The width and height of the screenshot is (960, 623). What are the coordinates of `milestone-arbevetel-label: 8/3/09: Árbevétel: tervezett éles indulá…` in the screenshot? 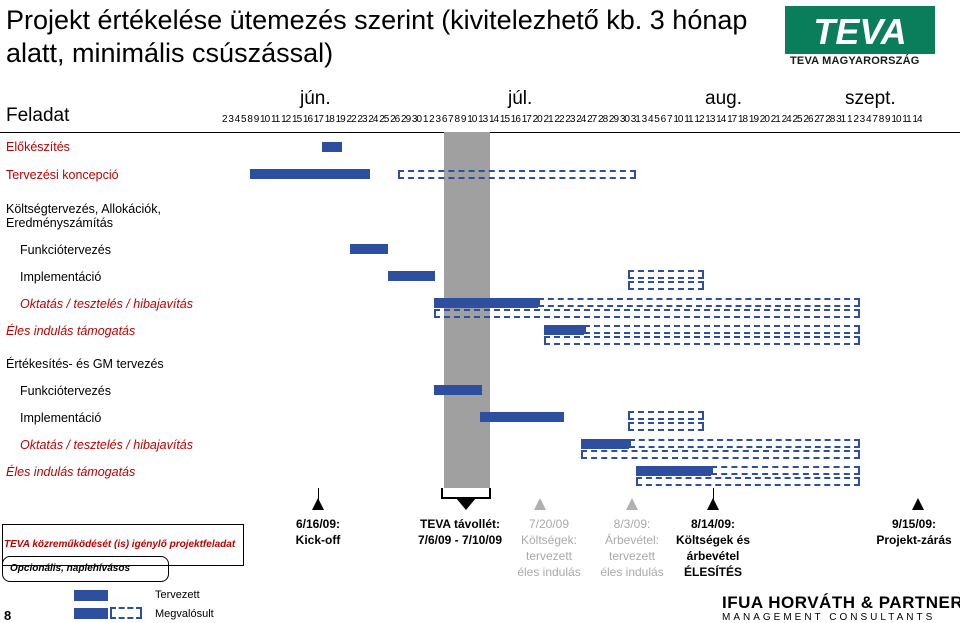 It's located at (632, 548).